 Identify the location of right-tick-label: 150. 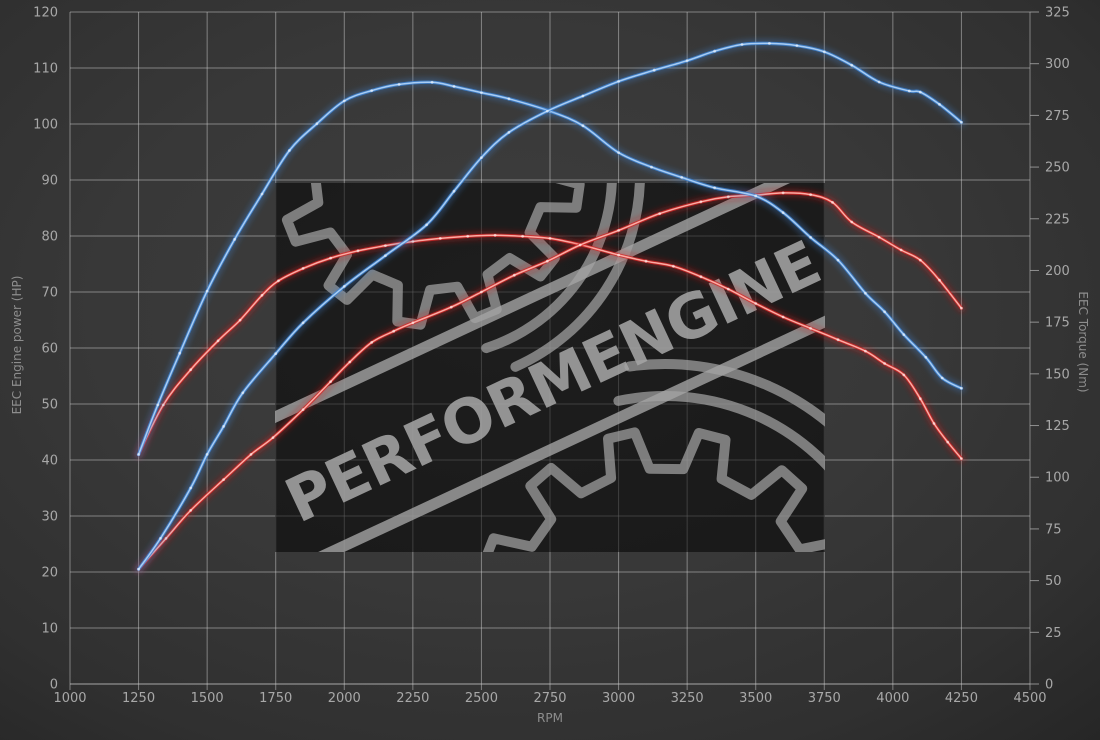
(1057, 374).